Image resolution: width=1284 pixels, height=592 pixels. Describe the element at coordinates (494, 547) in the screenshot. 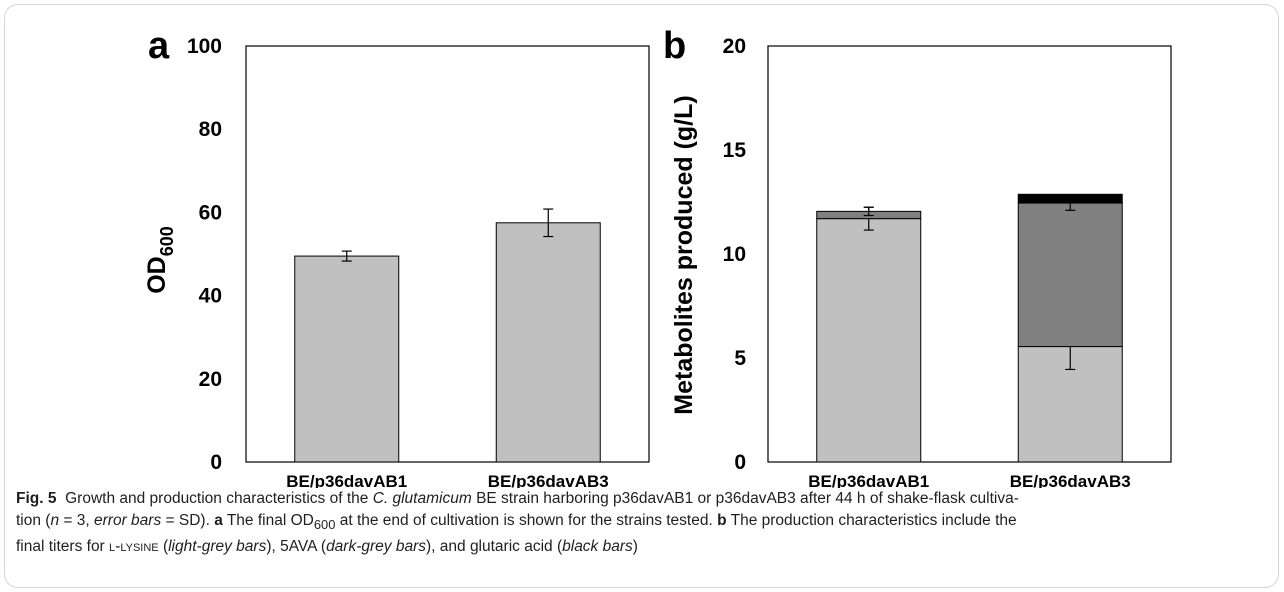

I see `caption-text: ), and glutaric acid (` at that location.